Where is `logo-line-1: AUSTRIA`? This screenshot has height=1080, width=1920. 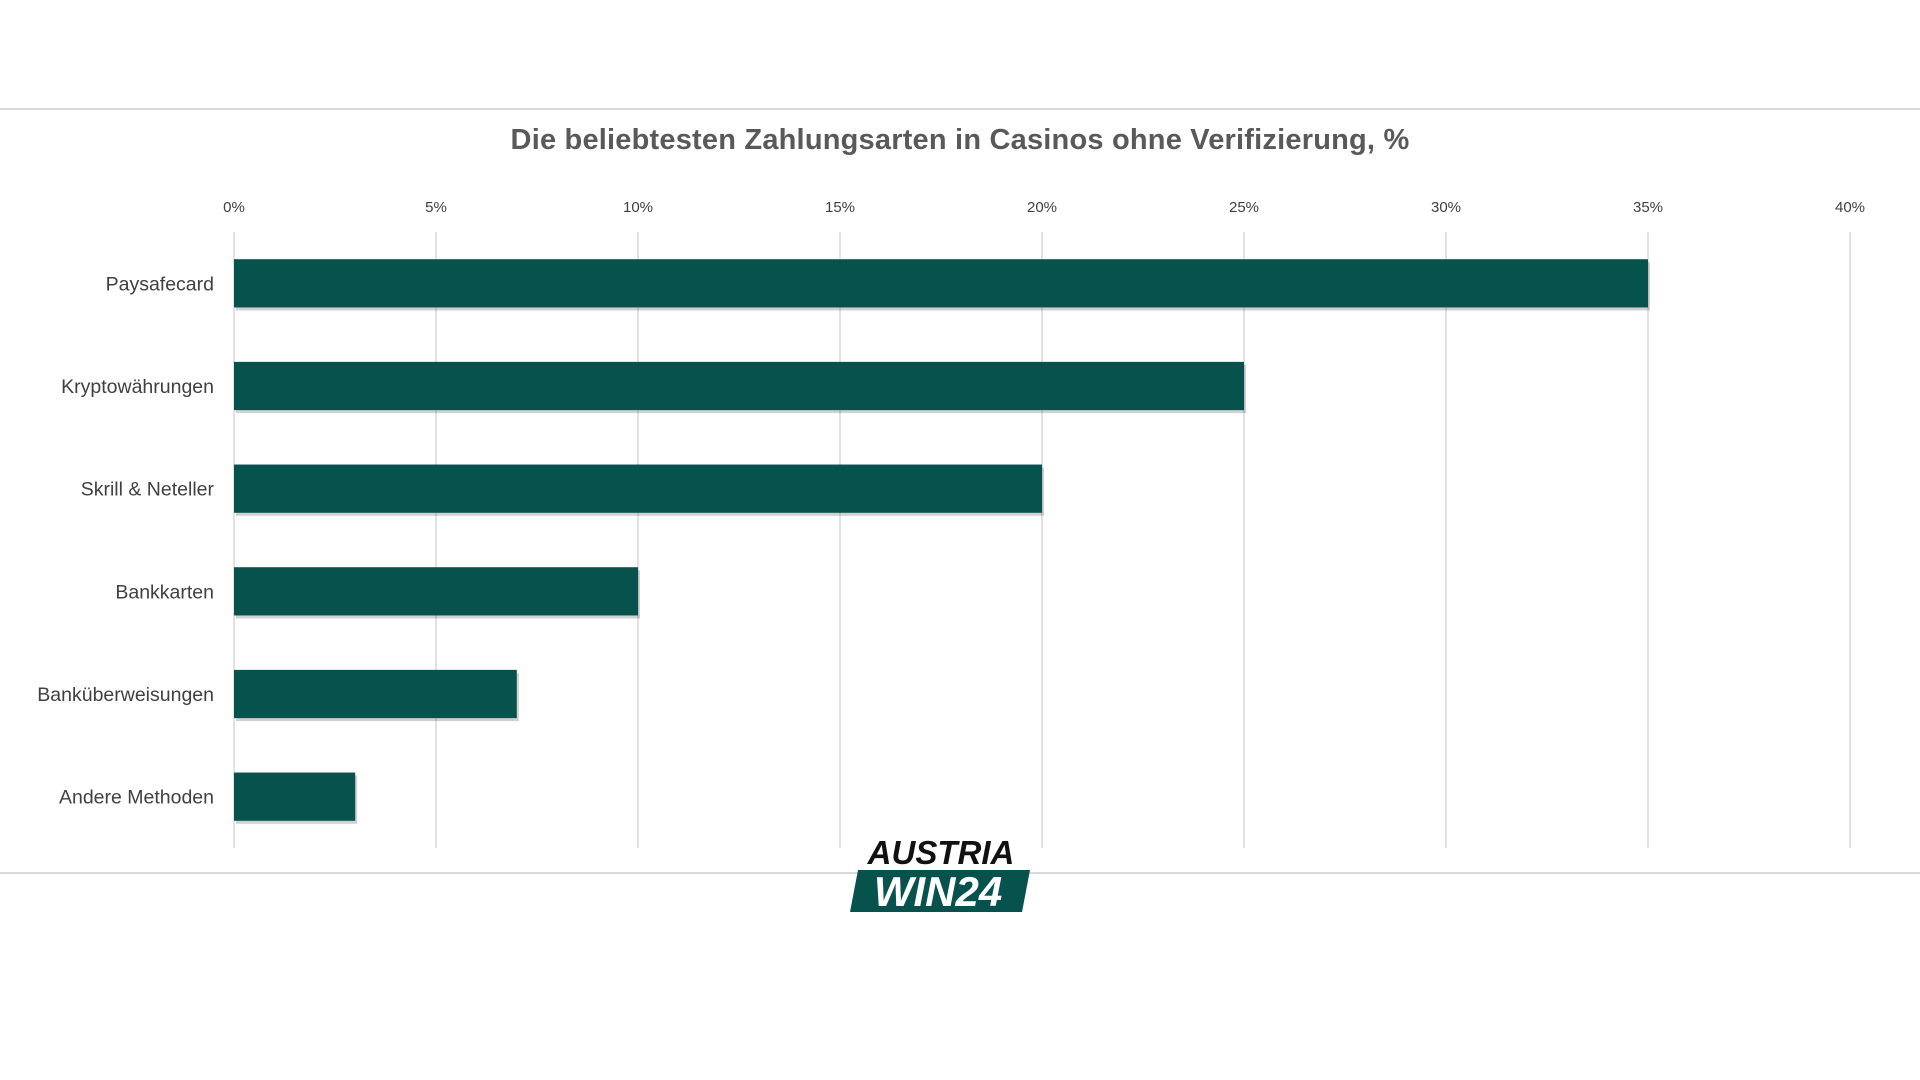 logo-line-1: AUSTRIA is located at coordinates (941, 852).